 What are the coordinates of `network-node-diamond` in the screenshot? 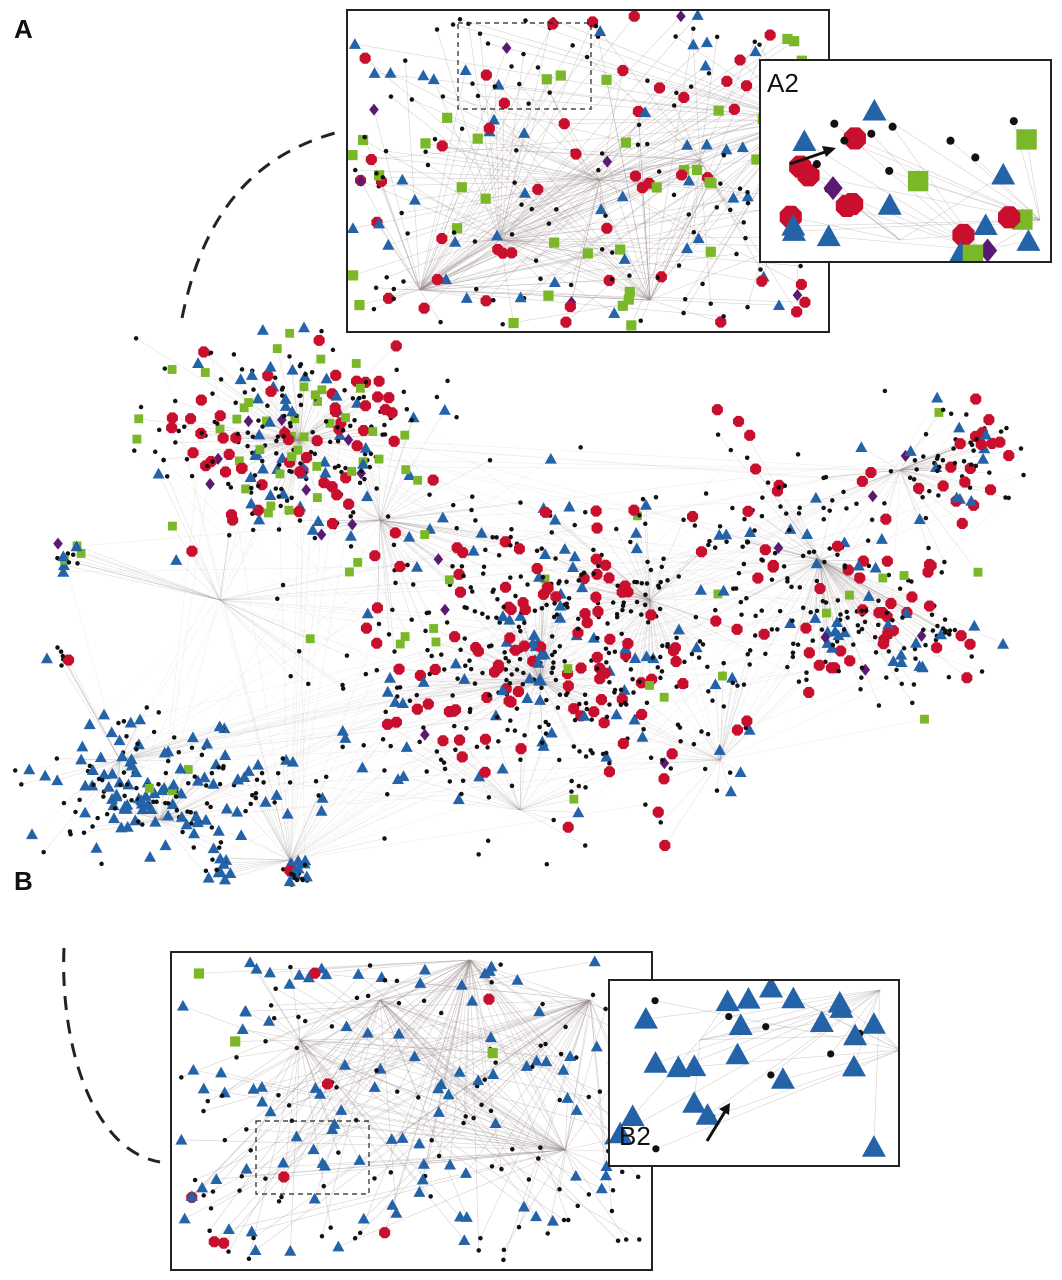 It's located at (865, 669).